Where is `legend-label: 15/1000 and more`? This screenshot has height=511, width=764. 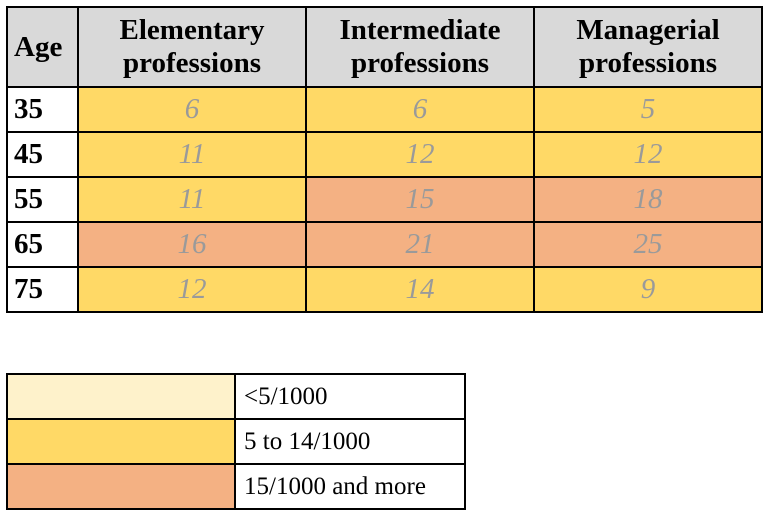
legend-label: 15/1000 and more is located at coordinates (350, 486).